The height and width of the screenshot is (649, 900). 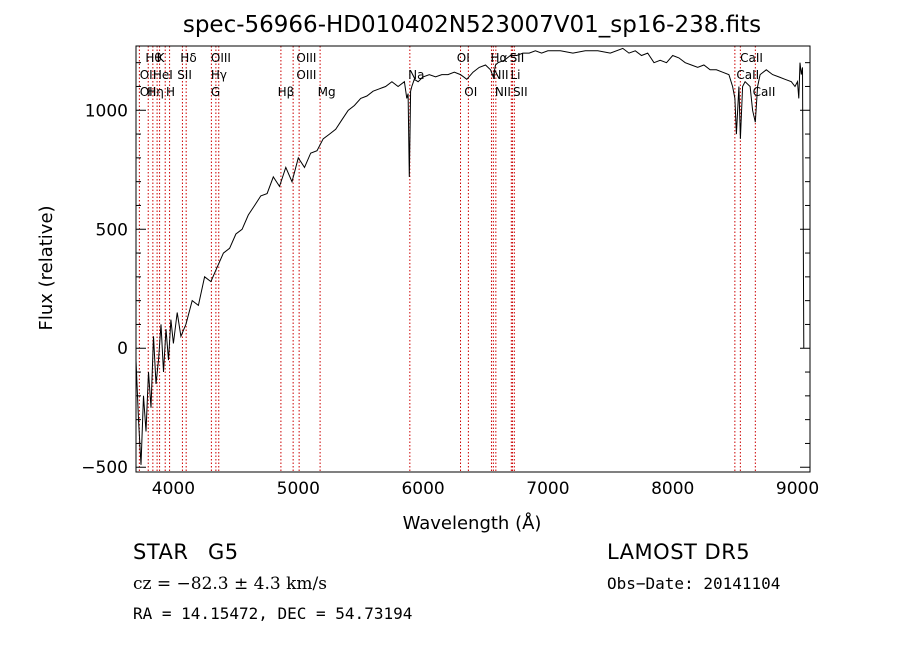 I want to click on x-tick-label: 9000, so click(x=797, y=489).